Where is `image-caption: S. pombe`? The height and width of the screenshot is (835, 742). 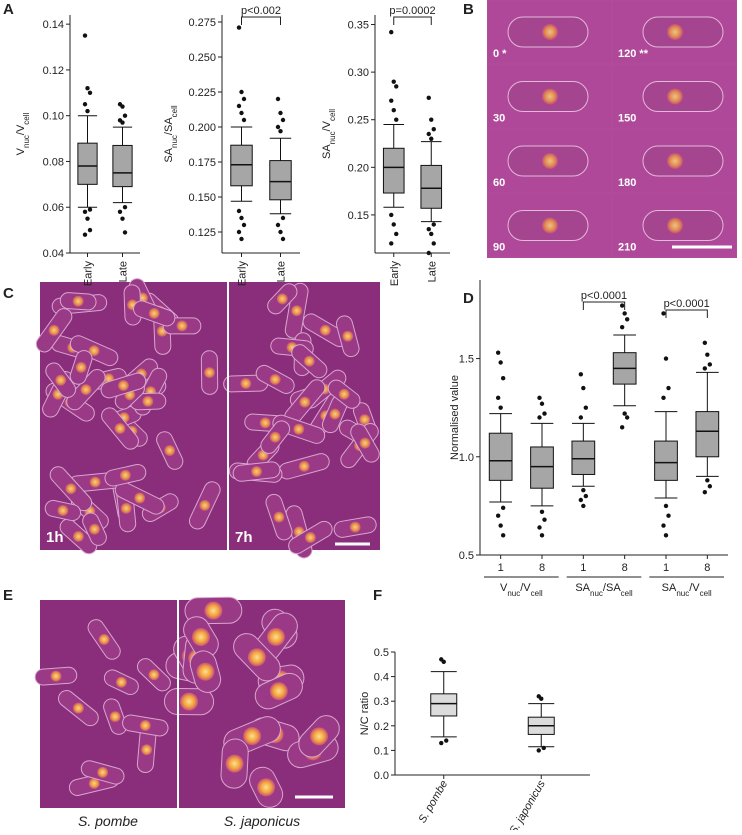
image-caption: S. pombe is located at coordinates (108, 821).